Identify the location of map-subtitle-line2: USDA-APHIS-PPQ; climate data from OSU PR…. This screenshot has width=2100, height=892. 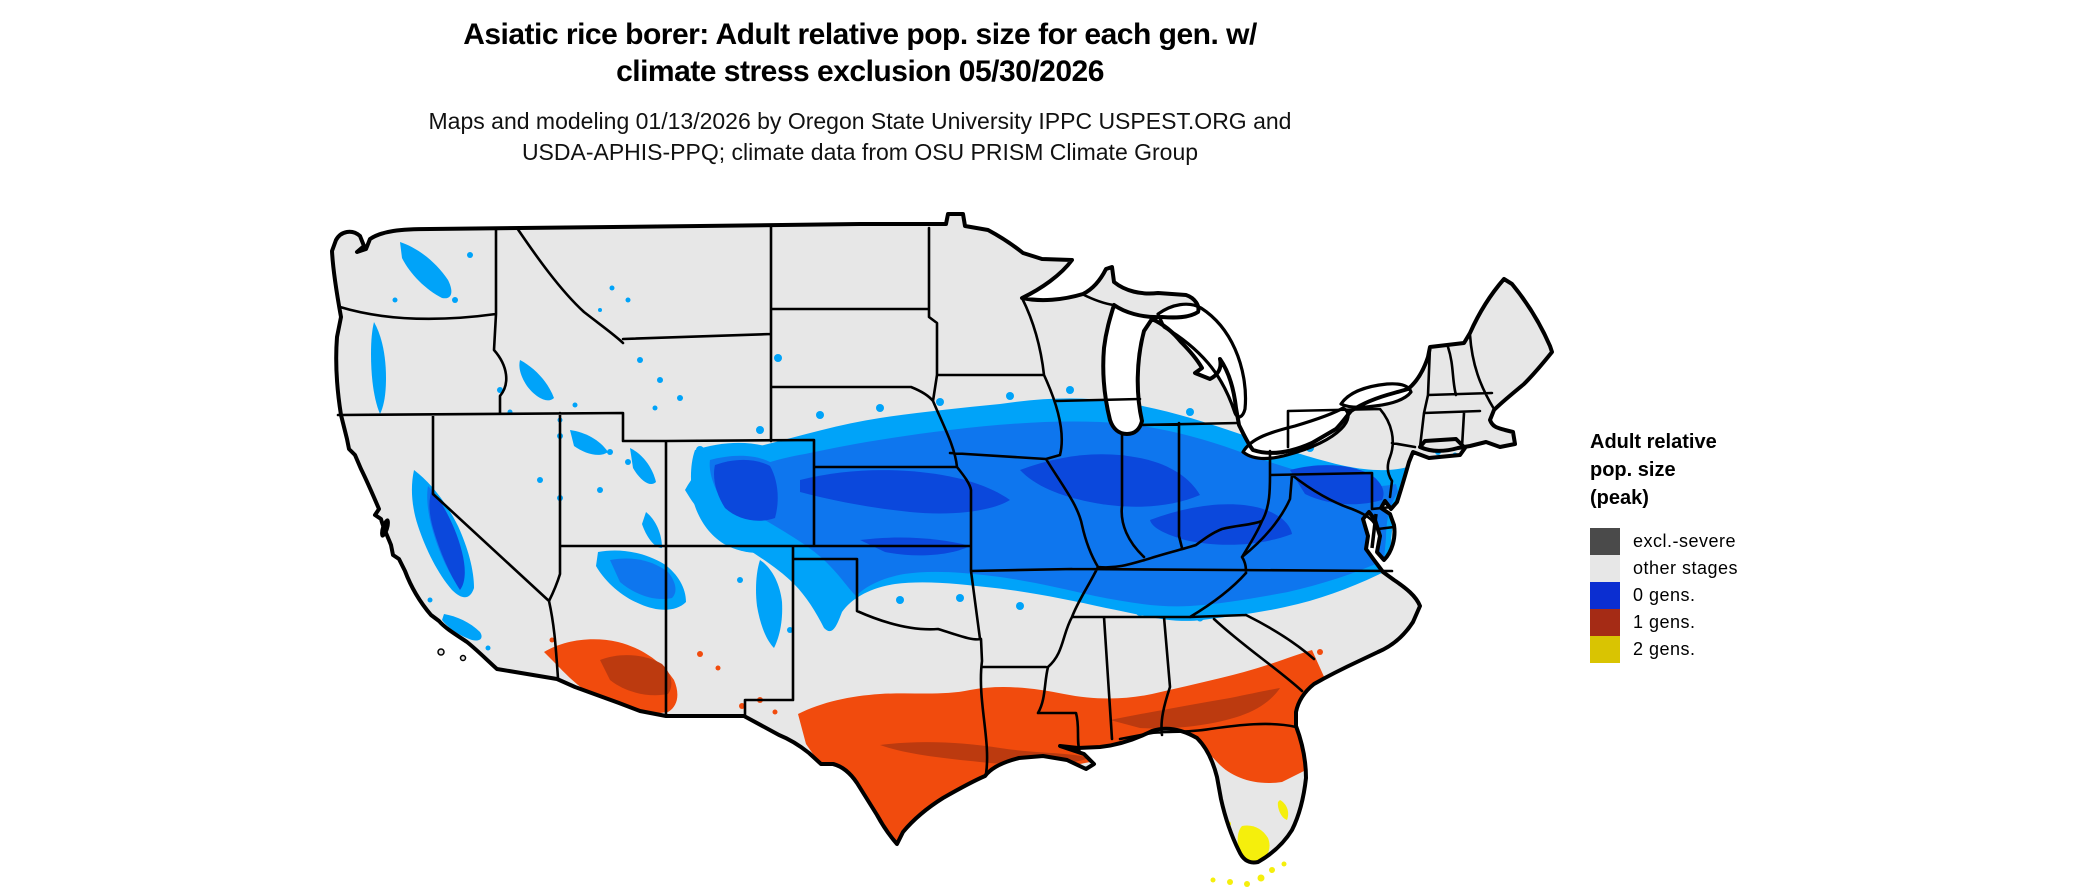
(860, 152).